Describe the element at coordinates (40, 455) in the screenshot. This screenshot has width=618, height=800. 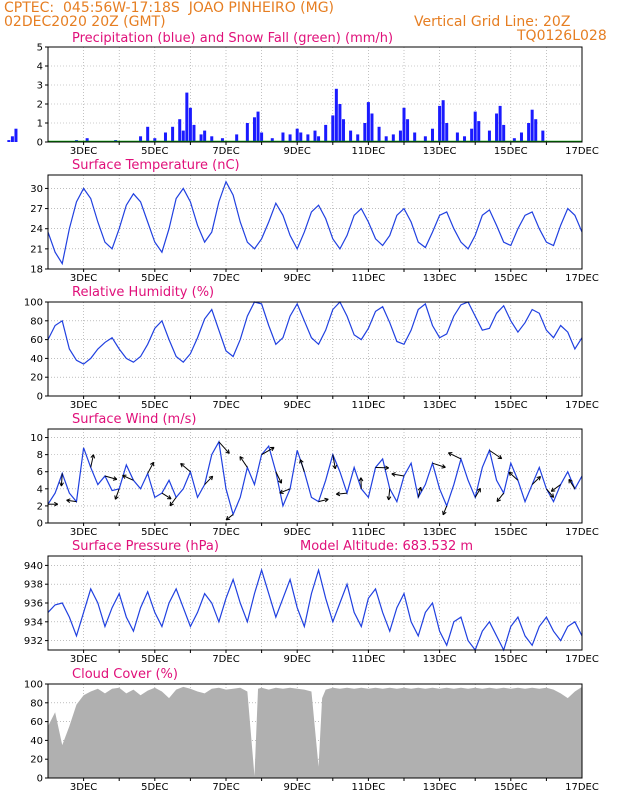
I see `y-tick-label: 8` at that location.